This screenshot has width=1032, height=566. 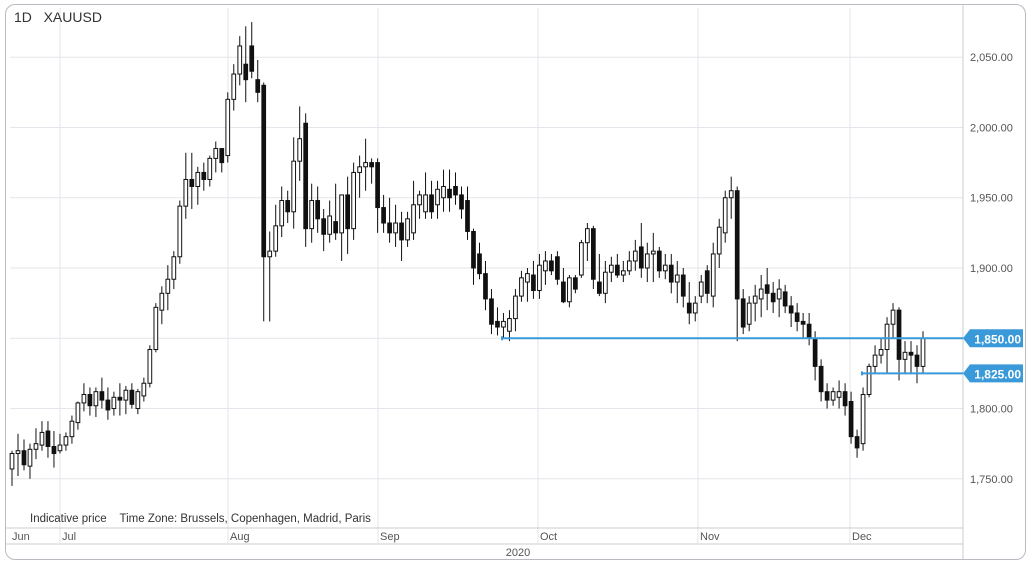 I want to click on interval-label: 1D, so click(x=23, y=17).